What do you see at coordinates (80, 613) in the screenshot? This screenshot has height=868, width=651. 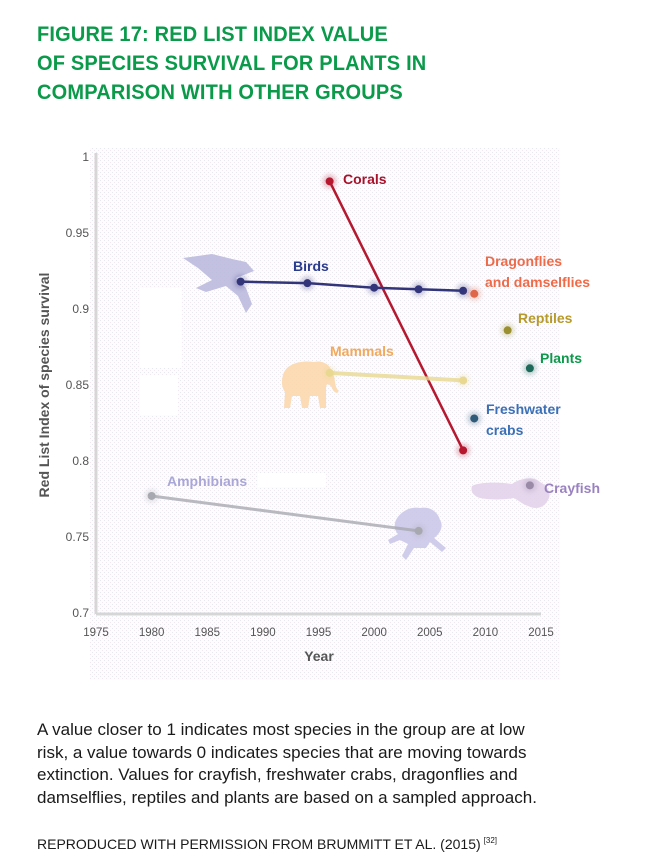 I see `y-tick-label: 0.7` at bounding box center [80, 613].